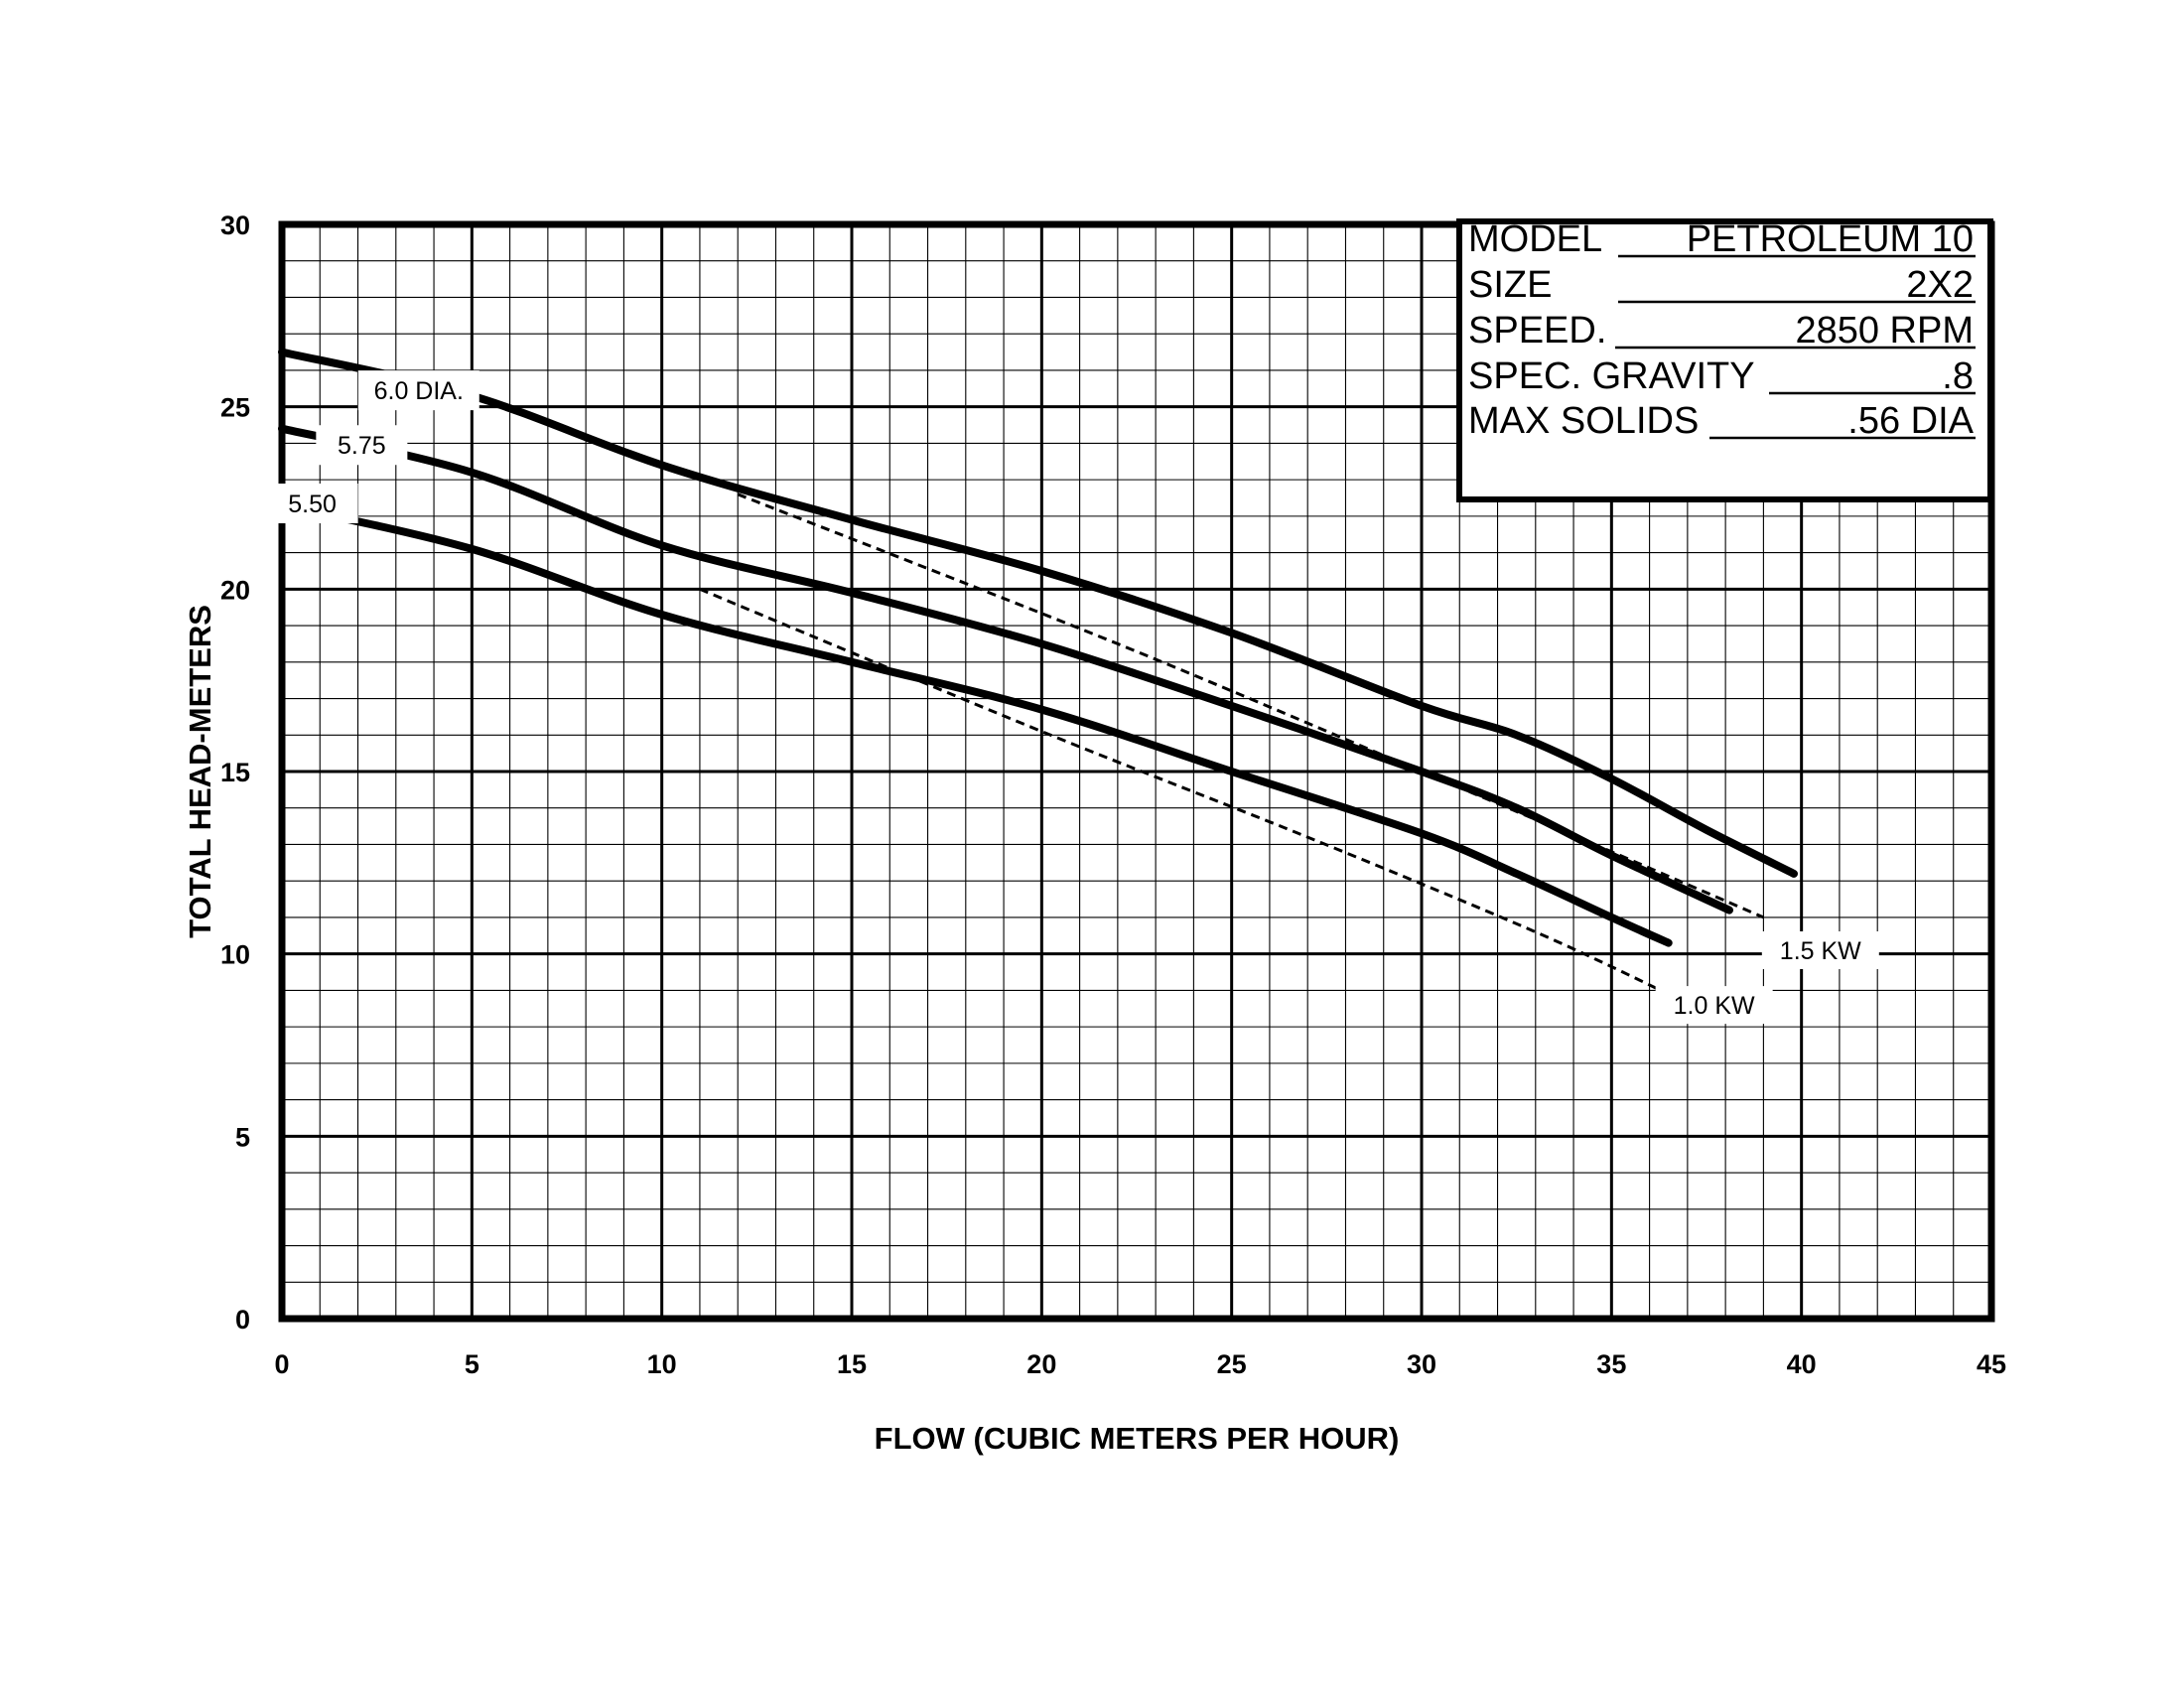 This screenshot has height=1688, width=2184. I want to click on info-value: 2X2, so click(1940, 285).